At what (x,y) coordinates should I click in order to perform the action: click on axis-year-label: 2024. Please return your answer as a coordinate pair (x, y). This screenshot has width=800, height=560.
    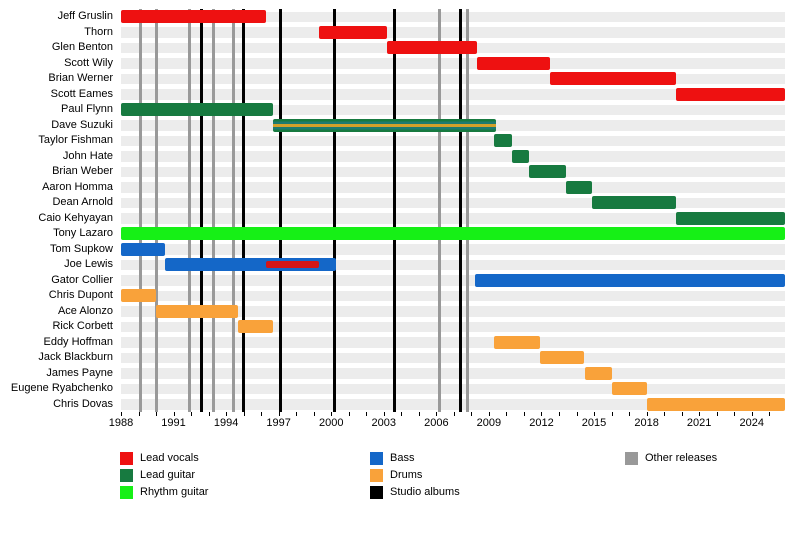
    Looking at the image, I should click on (751, 423).